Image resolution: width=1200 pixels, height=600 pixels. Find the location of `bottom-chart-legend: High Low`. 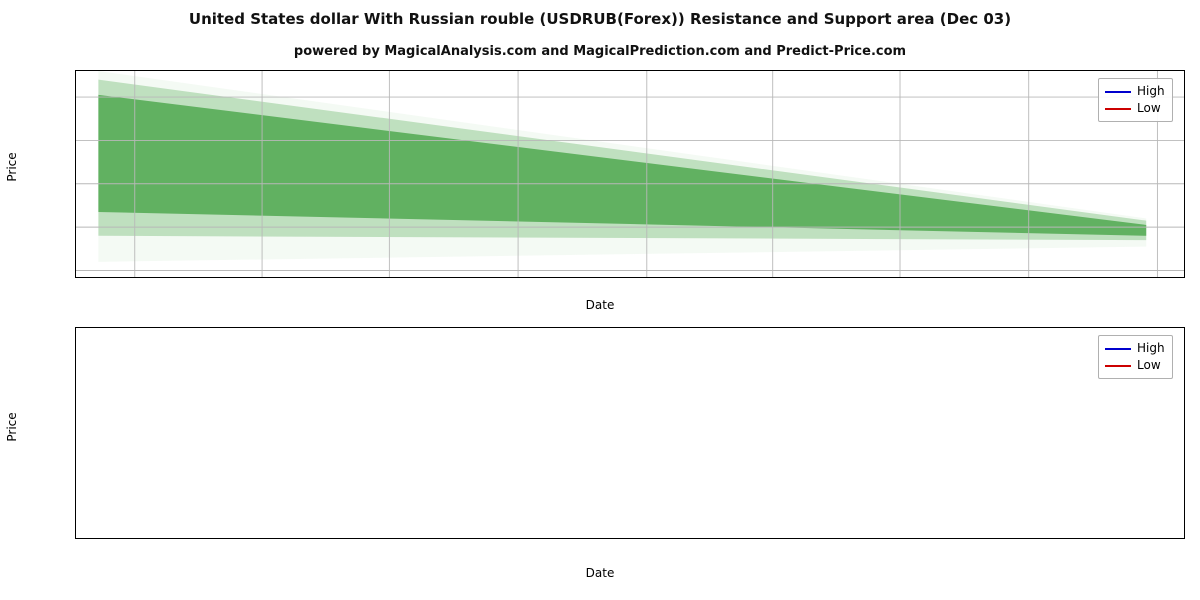

bottom-chart-legend: High Low is located at coordinates (1135, 357).